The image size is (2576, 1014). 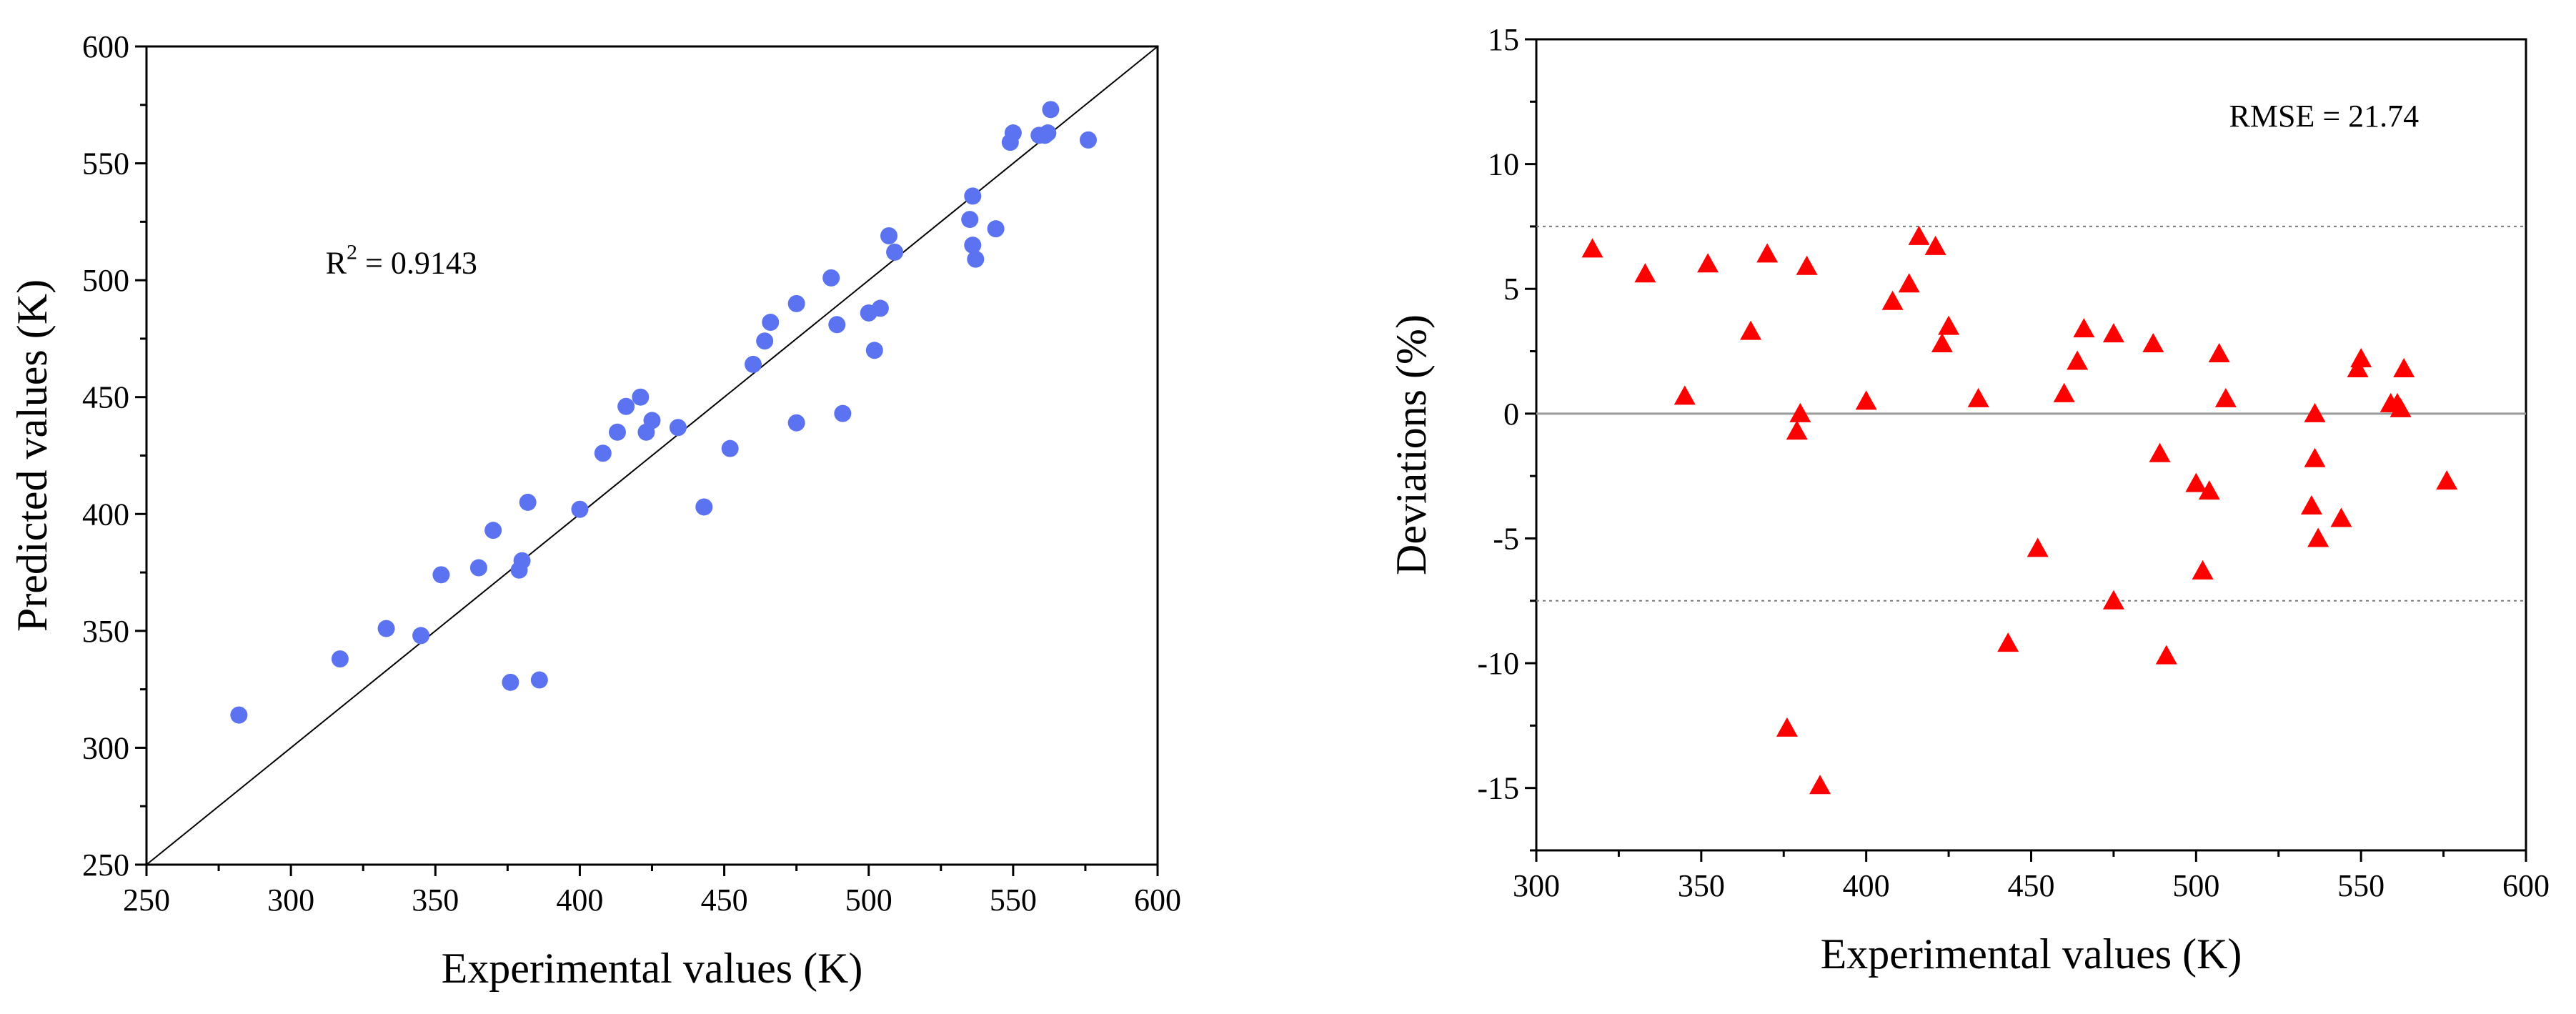 What do you see at coordinates (1866, 885) in the screenshot?
I see `r-x-tick-label: 400` at bounding box center [1866, 885].